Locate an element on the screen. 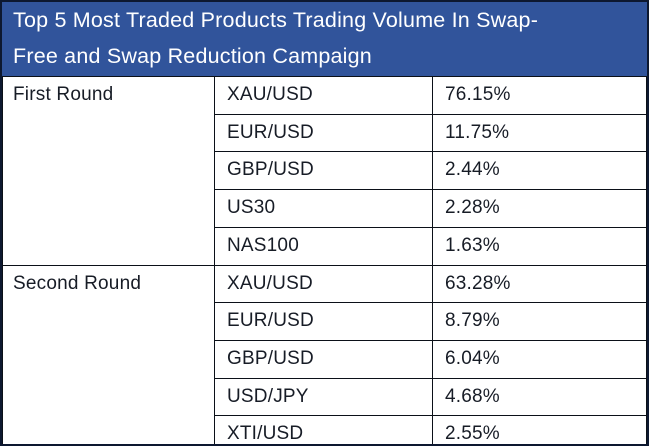 The width and height of the screenshot is (649, 446). volume-cell: 8.79% is located at coordinates (539, 321).